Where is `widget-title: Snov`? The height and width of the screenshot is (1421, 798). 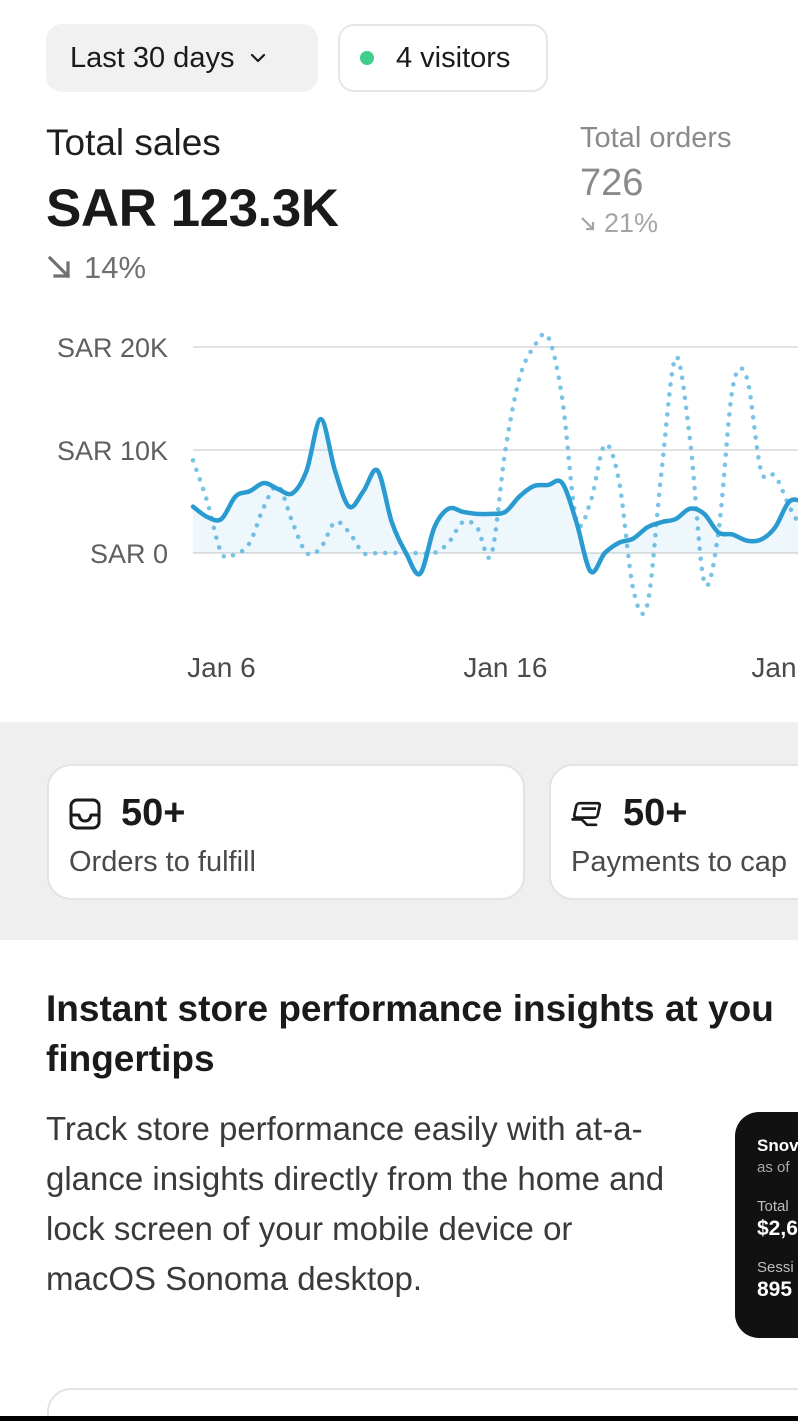
widget-title: Snov is located at coordinates (777, 1145).